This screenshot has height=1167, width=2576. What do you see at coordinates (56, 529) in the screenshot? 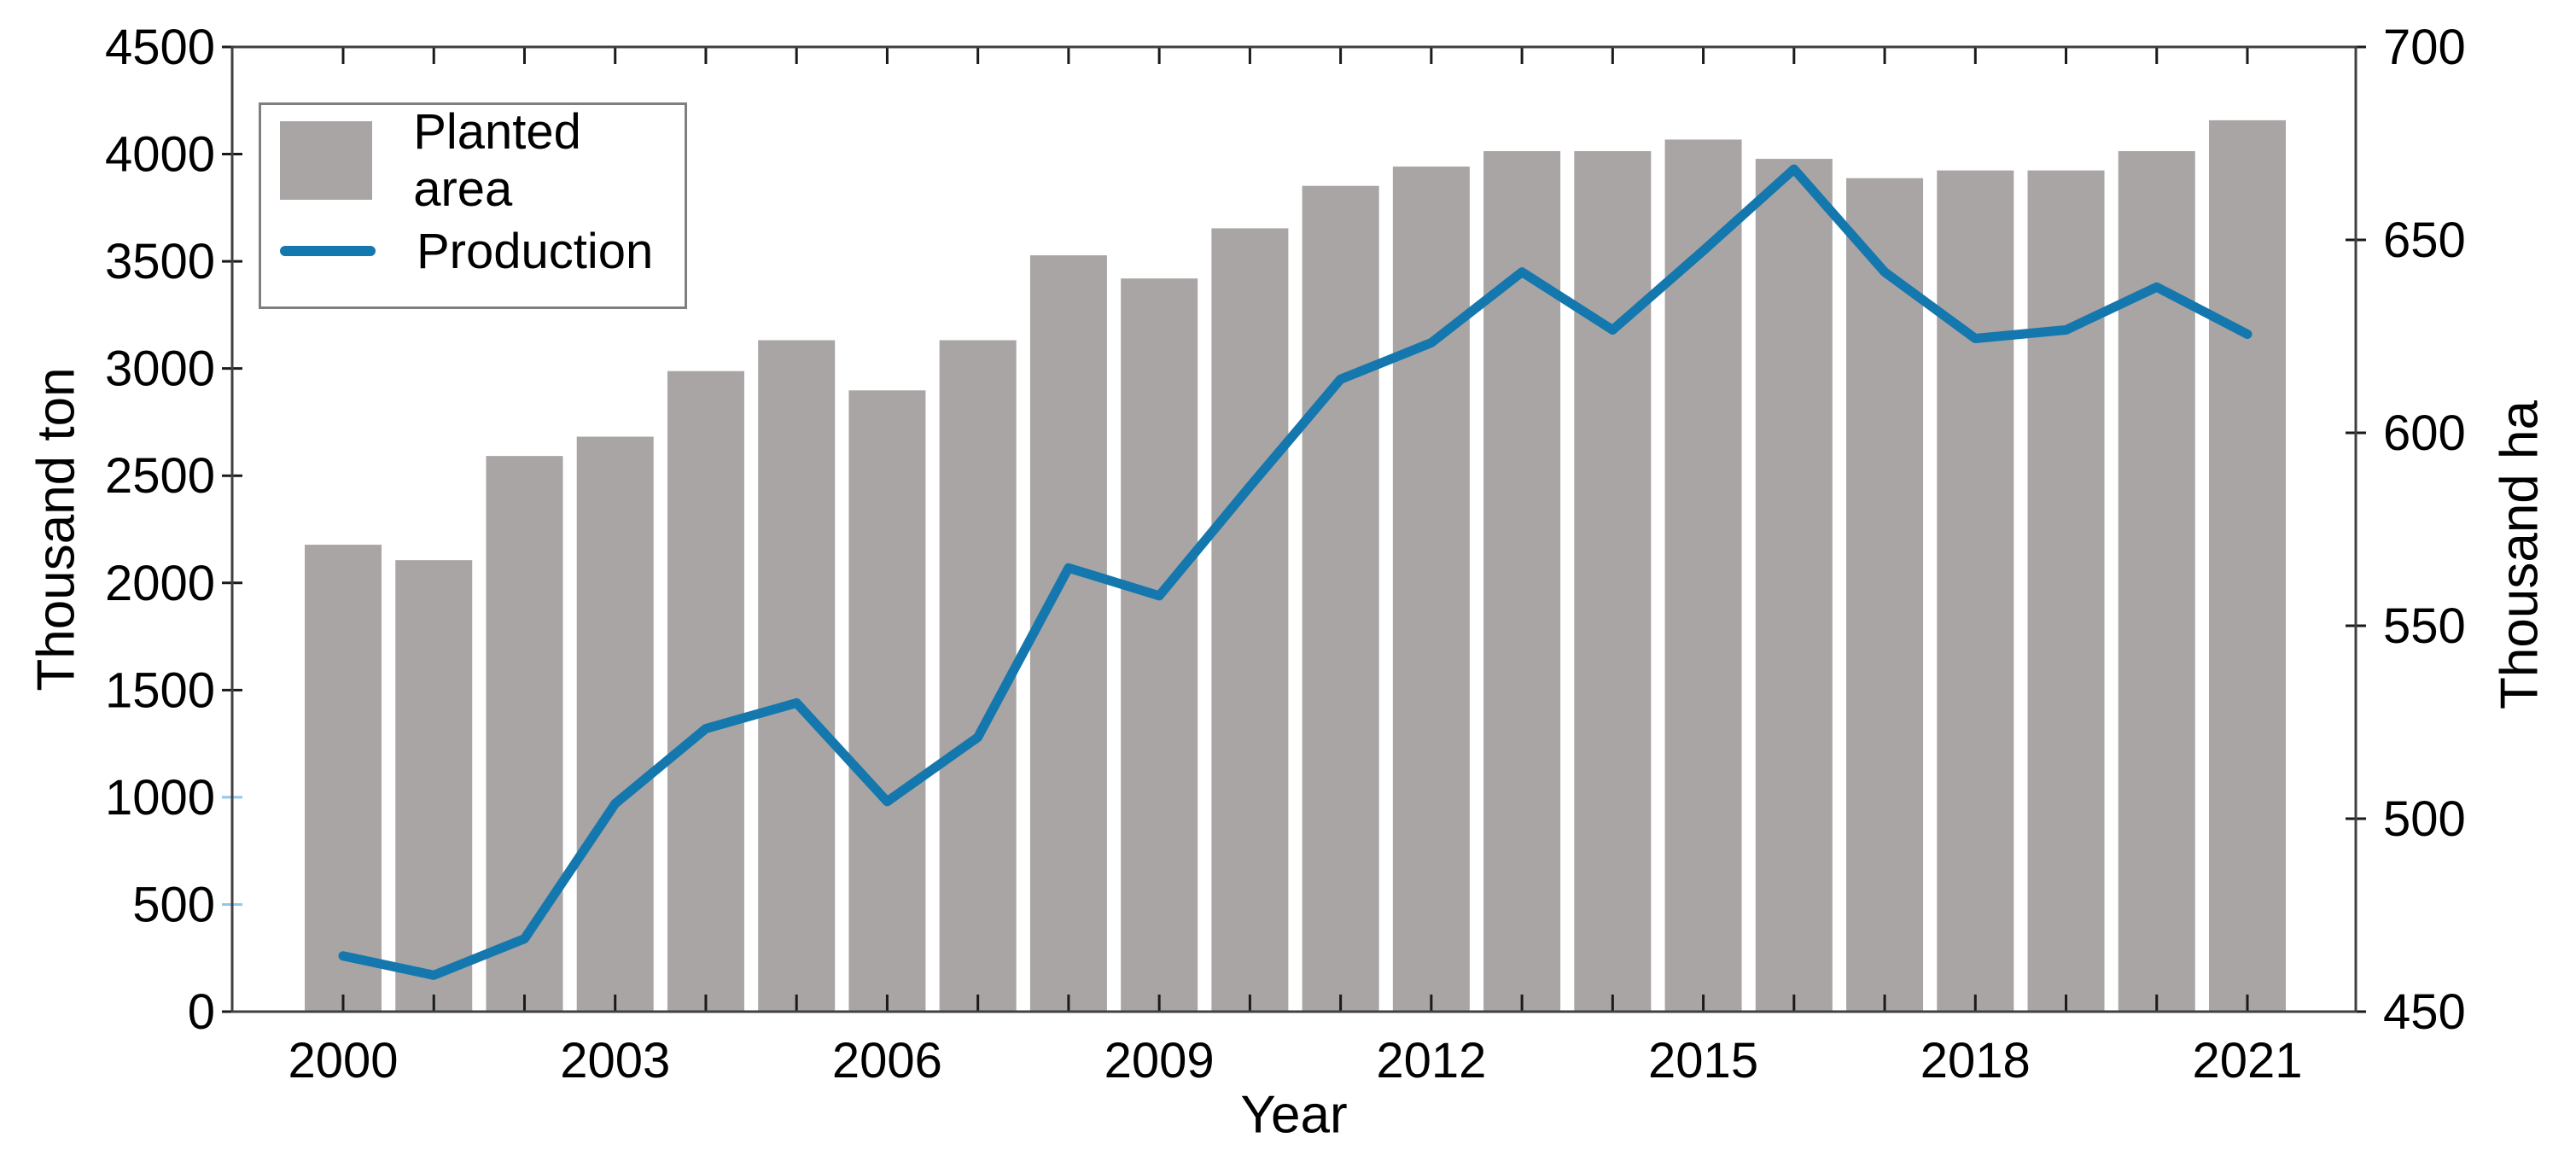
I see `left-axis-title: Thousand ton` at bounding box center [56, 529].